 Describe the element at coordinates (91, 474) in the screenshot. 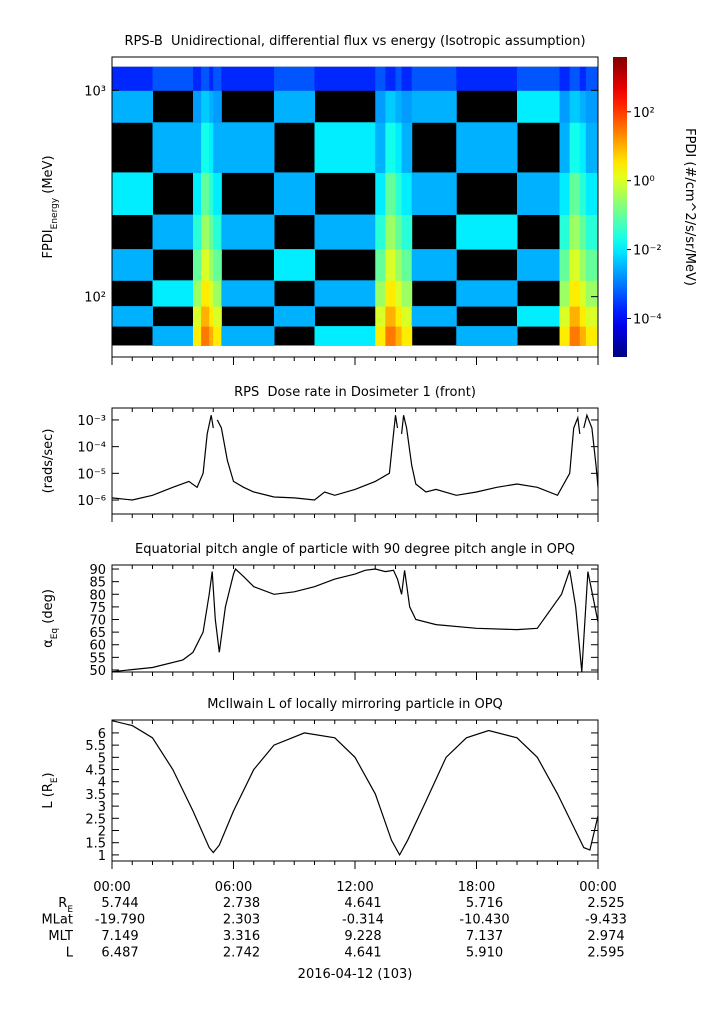

I see `y-tick-label: 10⁻⁵` at that location.